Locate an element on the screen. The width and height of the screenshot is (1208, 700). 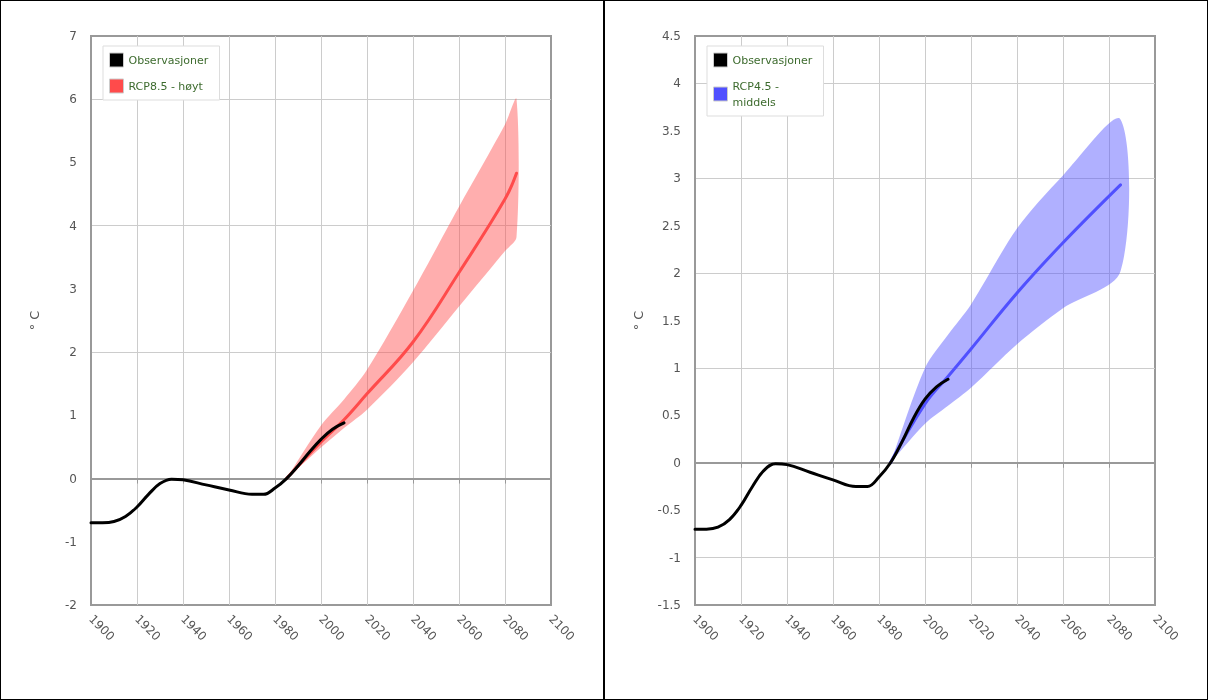
legend-label: RCP4.5 - middels is located at coordinates (757, 94).